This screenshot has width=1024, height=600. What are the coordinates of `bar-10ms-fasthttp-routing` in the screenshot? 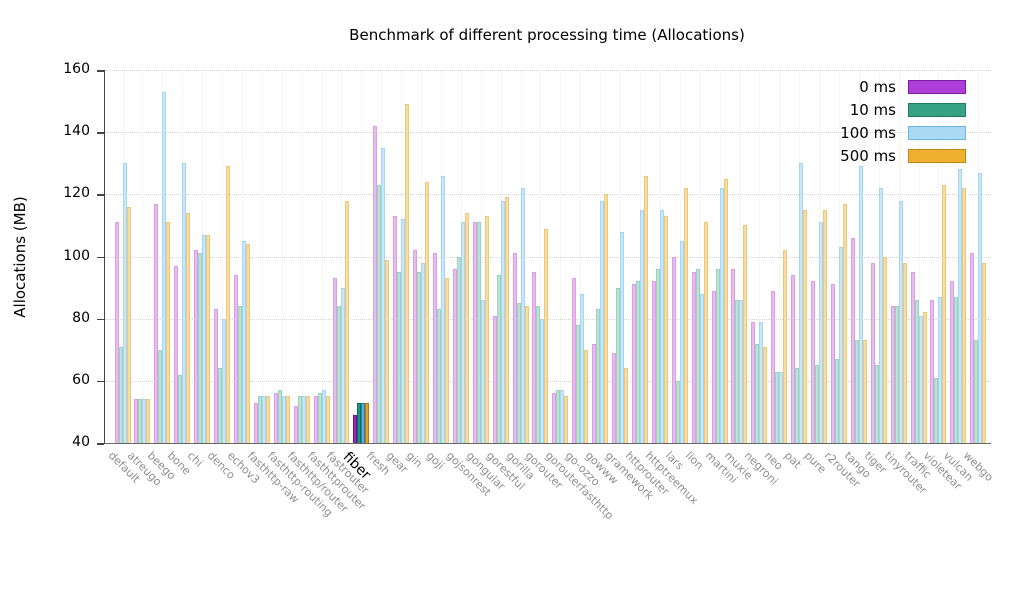 It's located at (279, 416).